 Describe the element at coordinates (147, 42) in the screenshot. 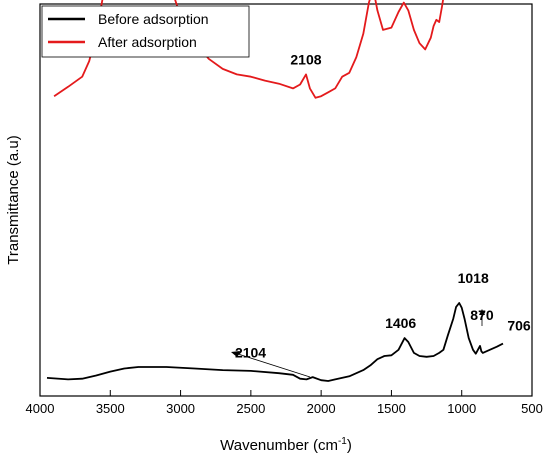

I see `legend-label-after: After adsorption` at that location.